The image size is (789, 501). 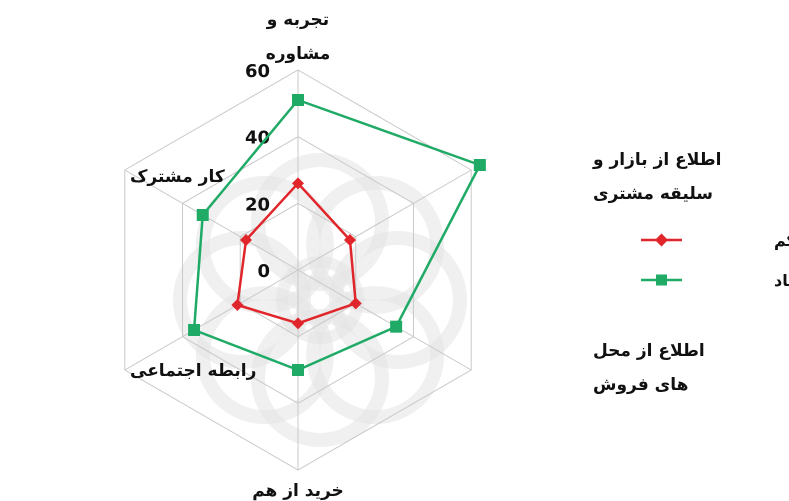 What do you see at coordinates (715, 260) in the screenshot?
I see `legend: موفقیت کم موفقیت زیاد` at bounding box center [715, 260].